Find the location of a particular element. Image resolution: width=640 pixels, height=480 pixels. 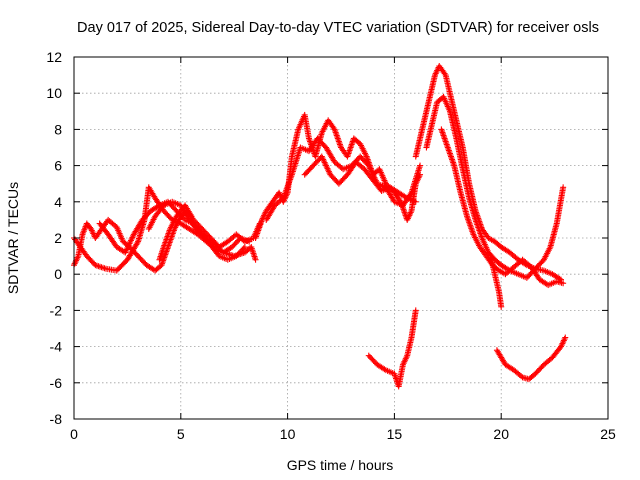

y-tick-label: 6 is located at coordinates (58, 166).